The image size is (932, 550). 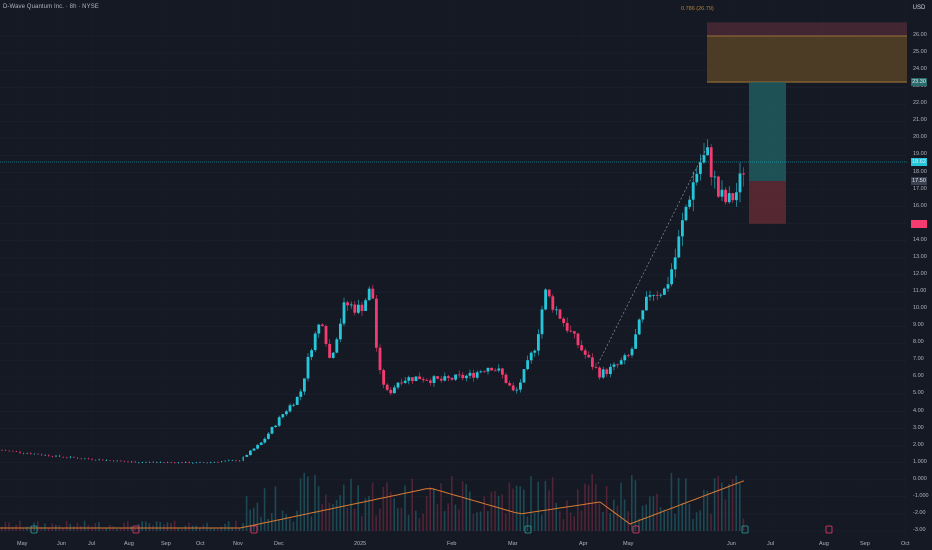 What do you see at coordinates (920, 291) in the screenshot?
I see `price-axis-tick: 11.00` at bounding box center [920, 291].